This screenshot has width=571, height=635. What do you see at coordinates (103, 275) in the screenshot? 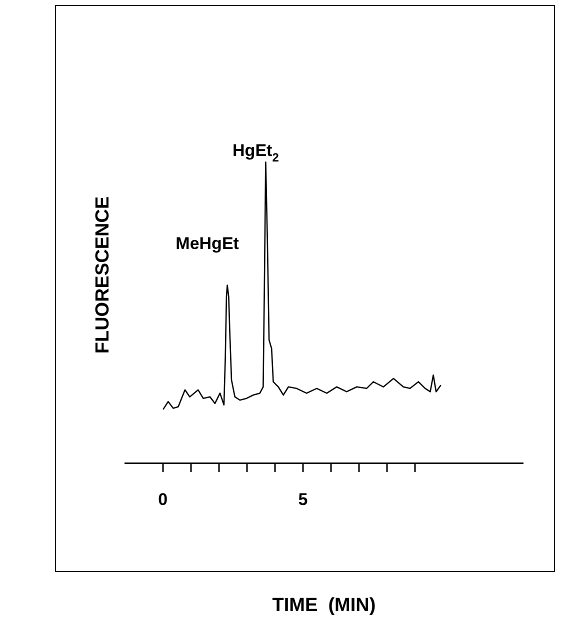
I see `y-axis-title: FLUORESCENCE` at bounding box center [103, 275].